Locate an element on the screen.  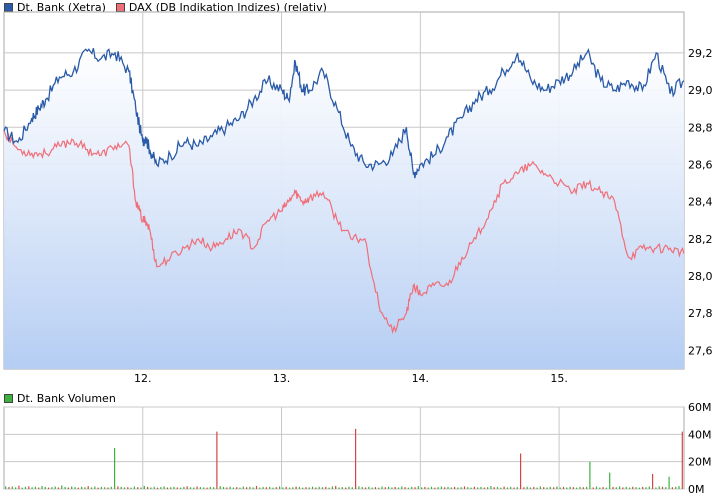
y-tick-label: 28,4 is located at coordinates (700, 202).